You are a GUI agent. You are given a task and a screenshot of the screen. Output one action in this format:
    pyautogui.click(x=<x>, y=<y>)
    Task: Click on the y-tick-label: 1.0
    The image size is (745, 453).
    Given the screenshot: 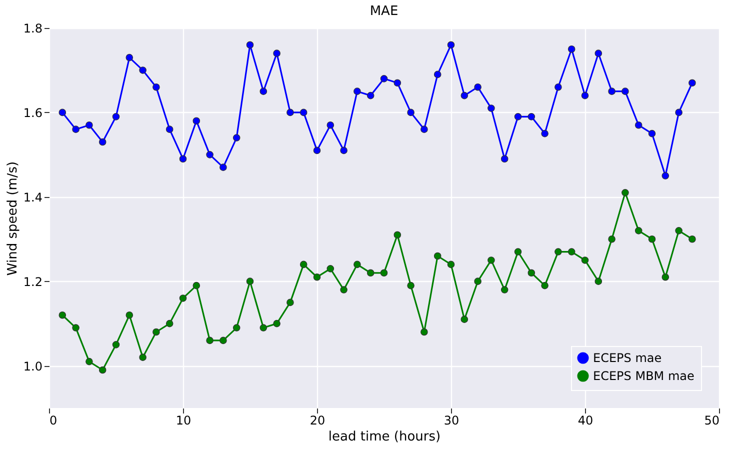 What is the action you would take?
    pyautogui.click(x=32, y=366)
    